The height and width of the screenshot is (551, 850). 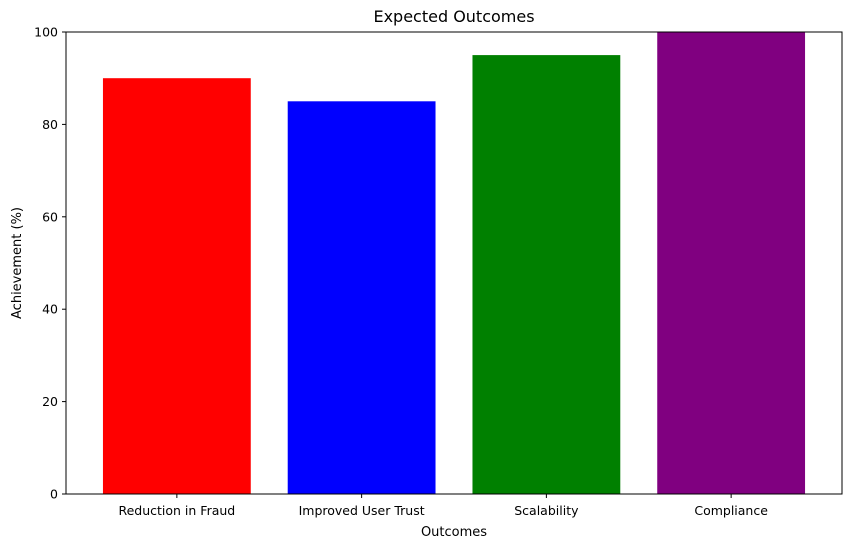 I want to click on y-tick-label: 80, so click(x=50, y=124).